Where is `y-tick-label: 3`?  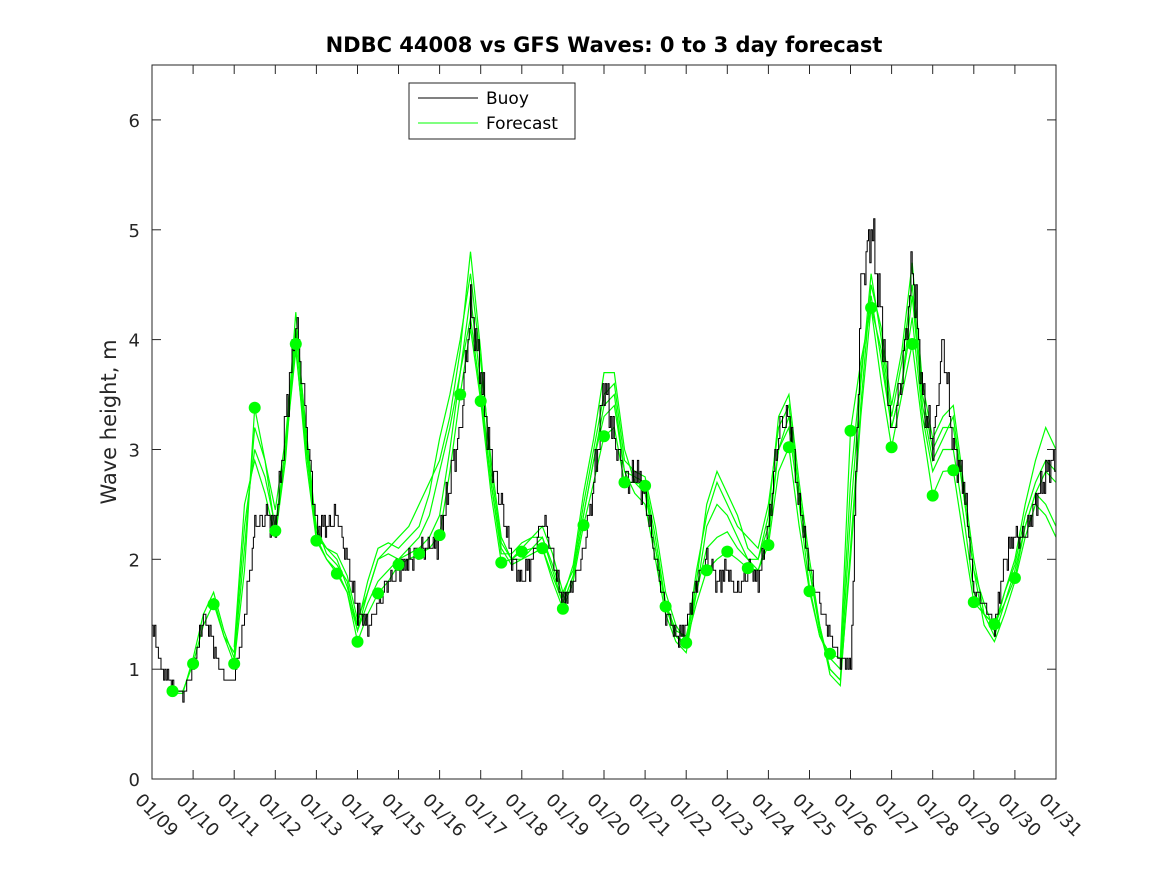
y-tick-label: 3 is located at coordinates (134, 451).